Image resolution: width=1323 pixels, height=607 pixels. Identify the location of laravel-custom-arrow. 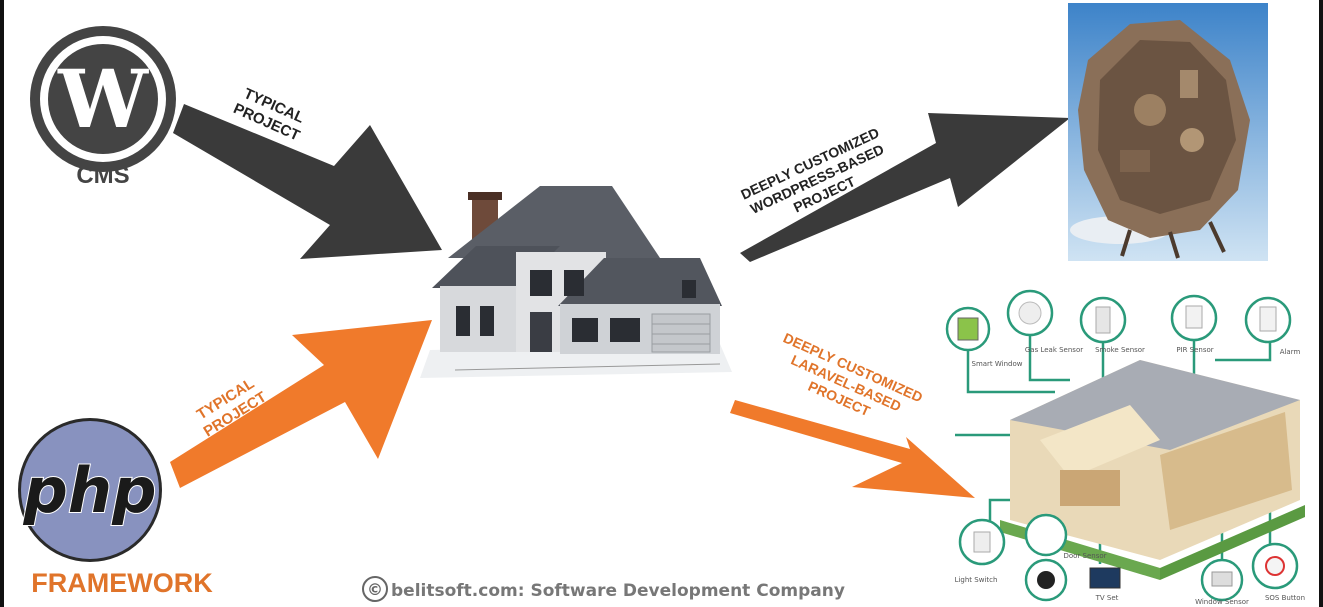
(852, 449).